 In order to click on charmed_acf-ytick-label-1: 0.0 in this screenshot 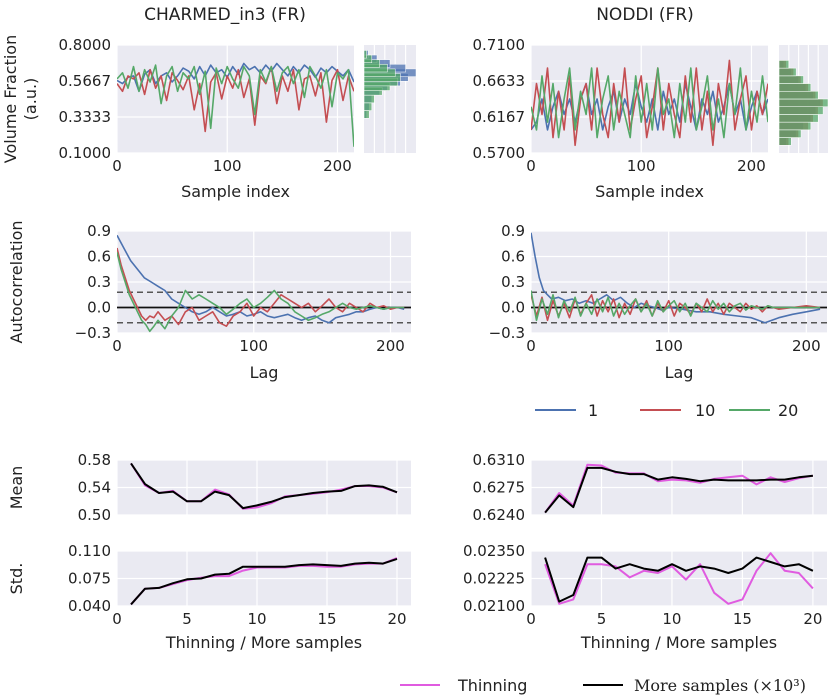, I will do `click(99, 308)`.